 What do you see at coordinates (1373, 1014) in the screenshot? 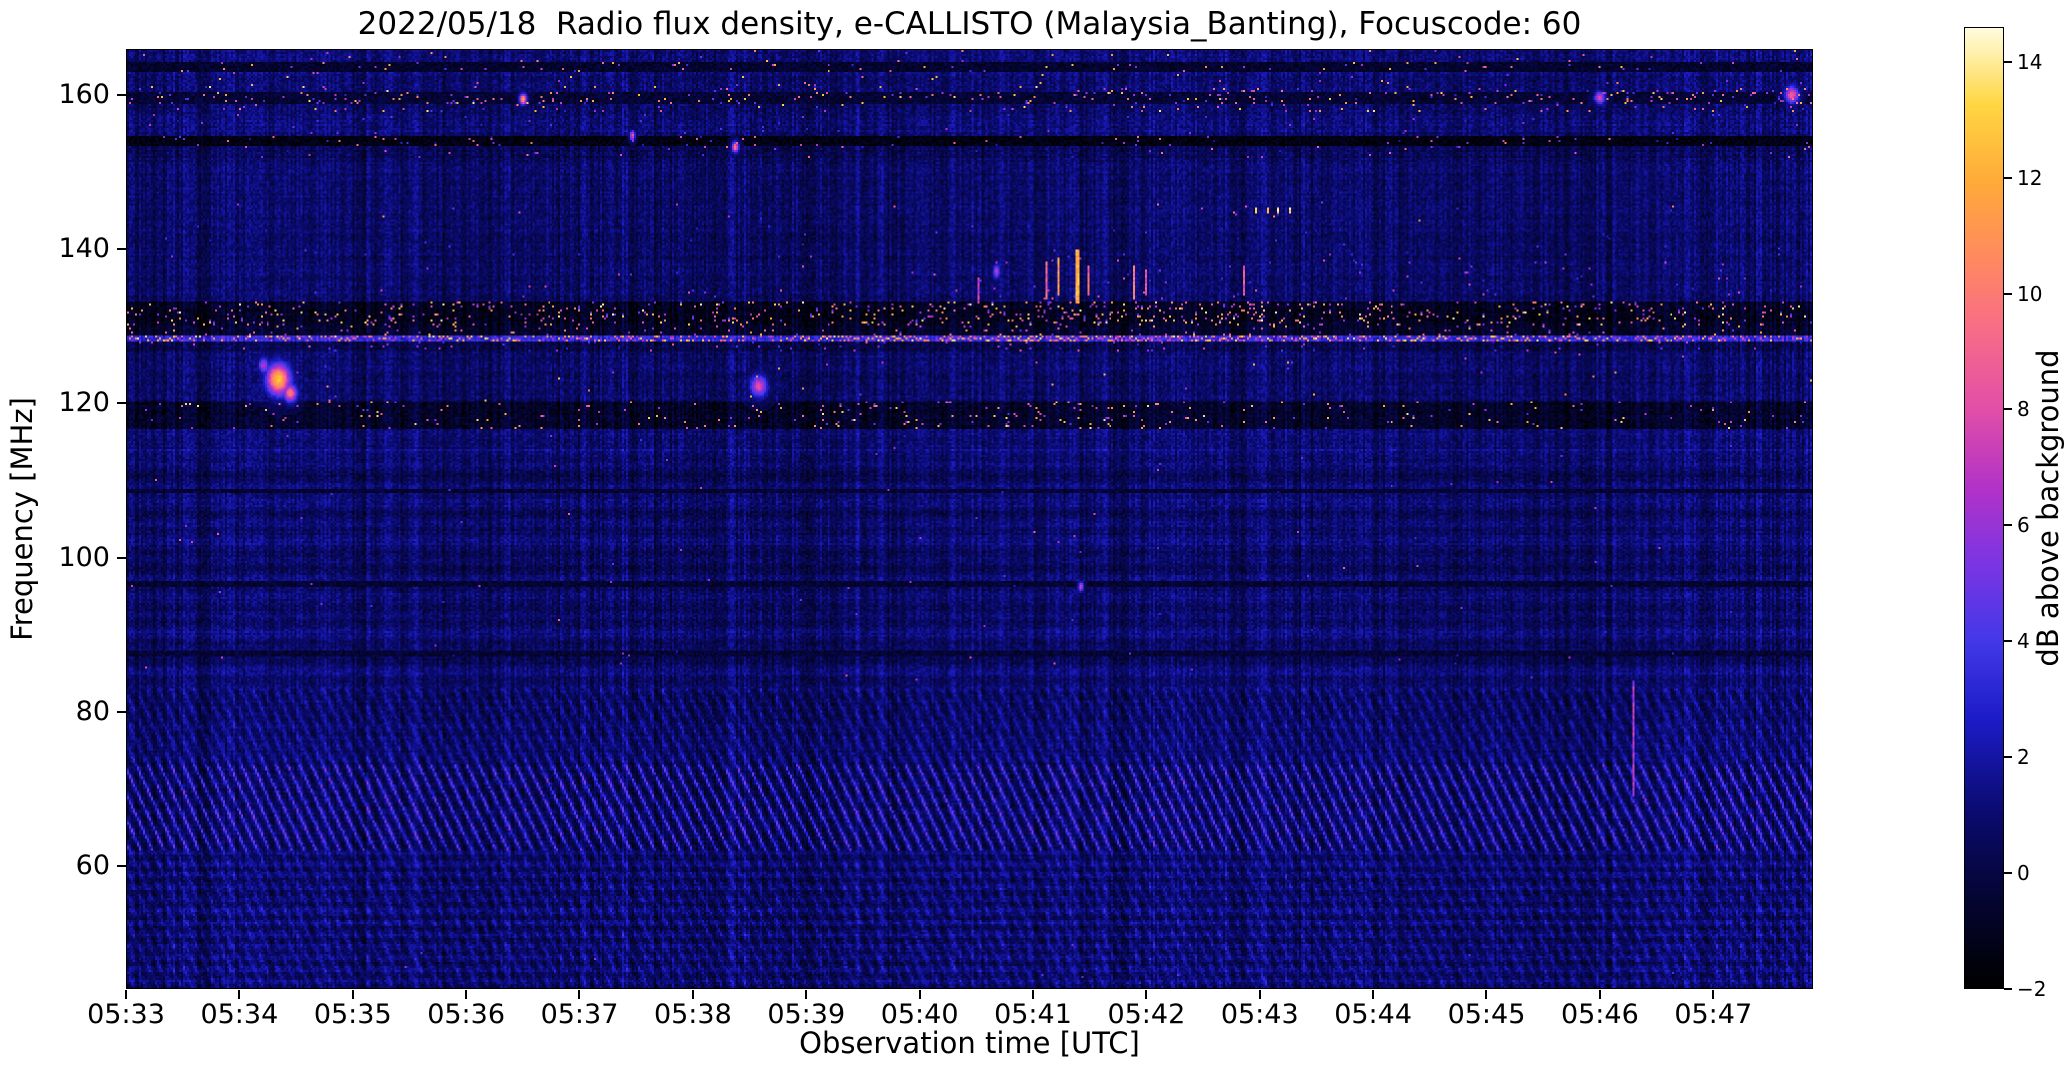
I see `x-tick-label: 05:44` at bounding box center [1373, 1014].